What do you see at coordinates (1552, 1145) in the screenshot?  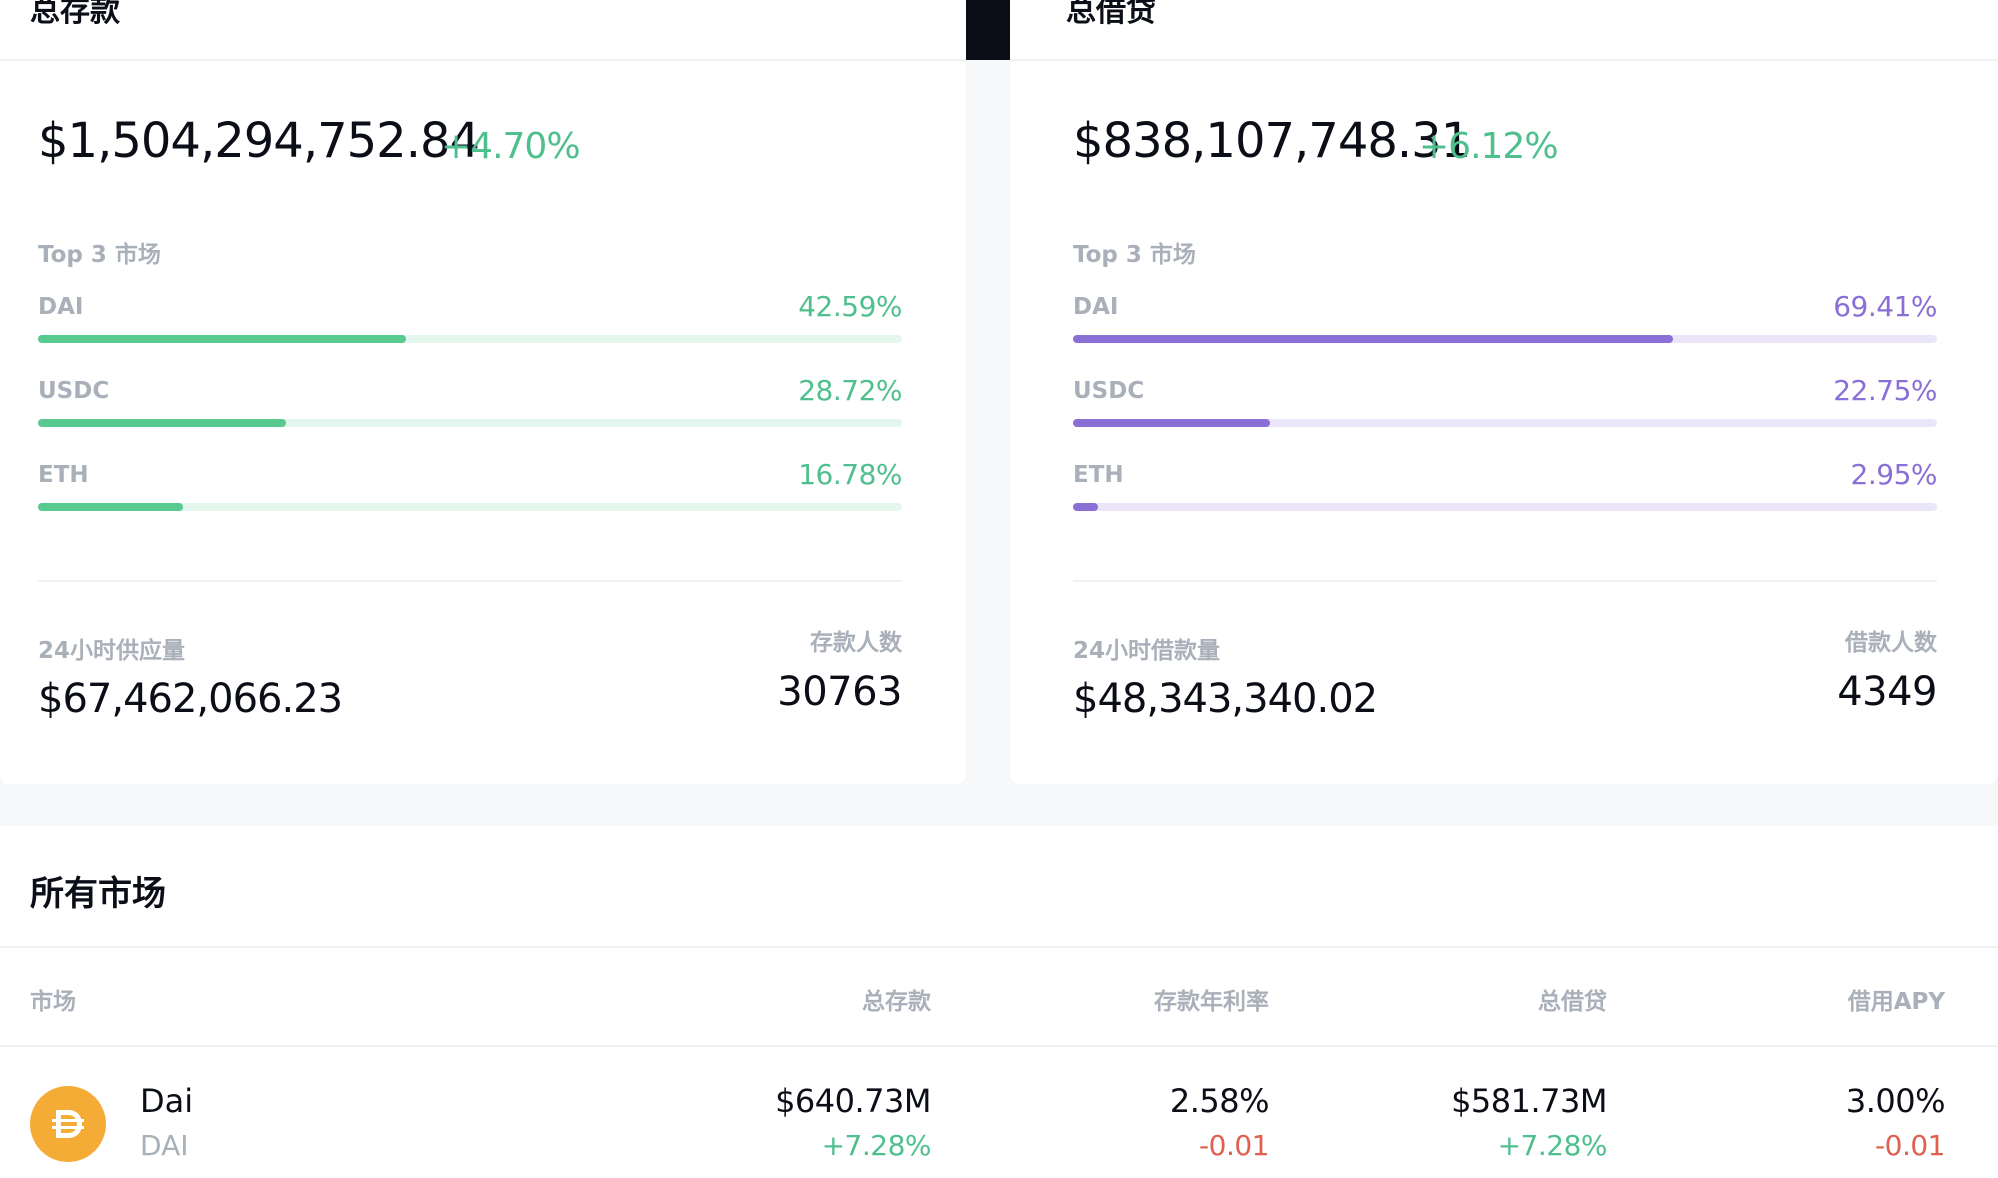 I see `total-borrow-change-cell: +7.28%` at bounding box center [1552, 1145].